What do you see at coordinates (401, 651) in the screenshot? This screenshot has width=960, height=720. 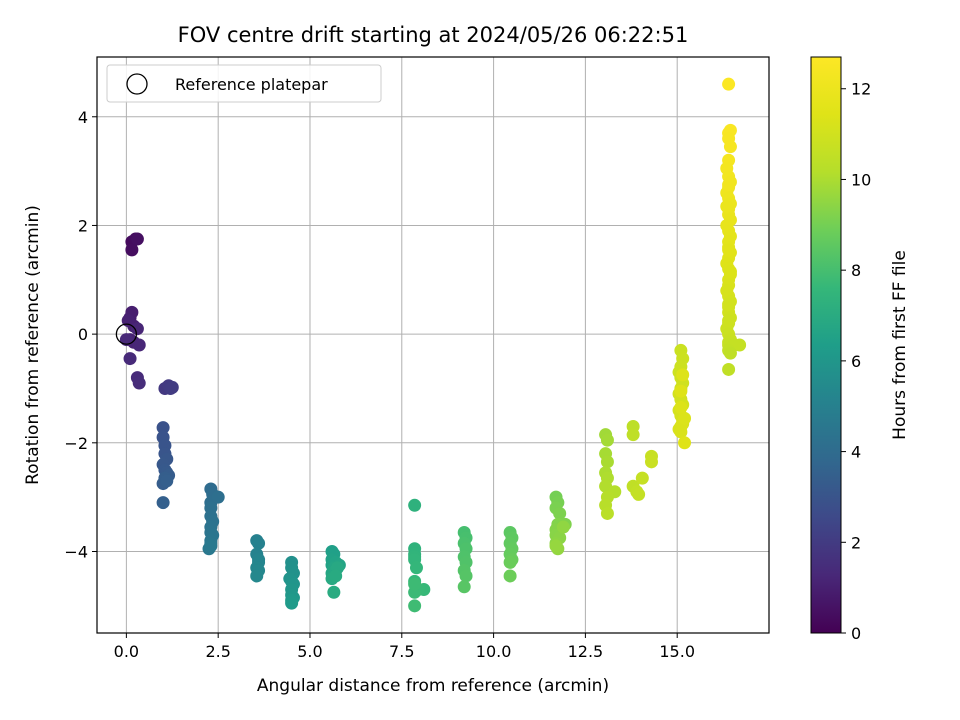 I see `x-tick-label: 7.5` at bounding box center [401, 651].